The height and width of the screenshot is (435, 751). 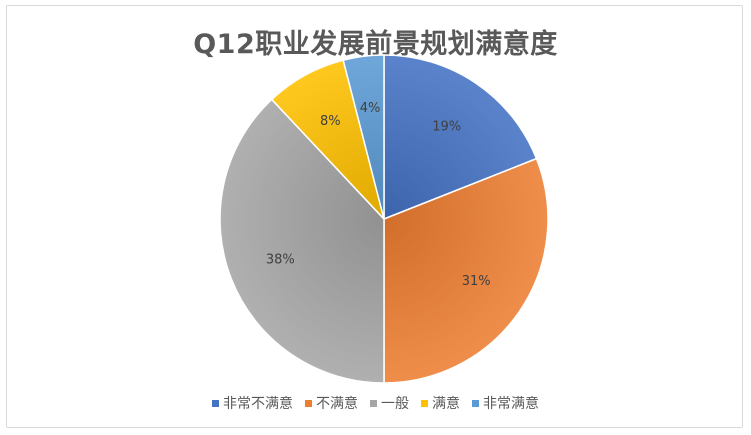 What do you see at coordinates (446, 404) in the screenshot?
I see `legend-label: 满意` at bounding box center [446, 404].